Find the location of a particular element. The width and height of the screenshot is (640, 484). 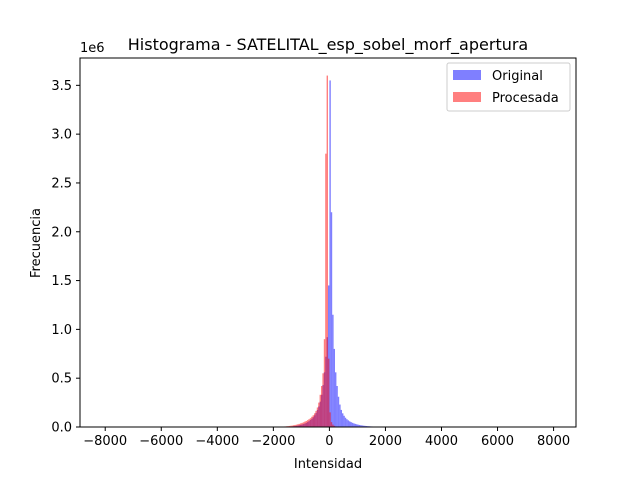

x-axis-label: Intensidad is located at coordinates (328, 464).